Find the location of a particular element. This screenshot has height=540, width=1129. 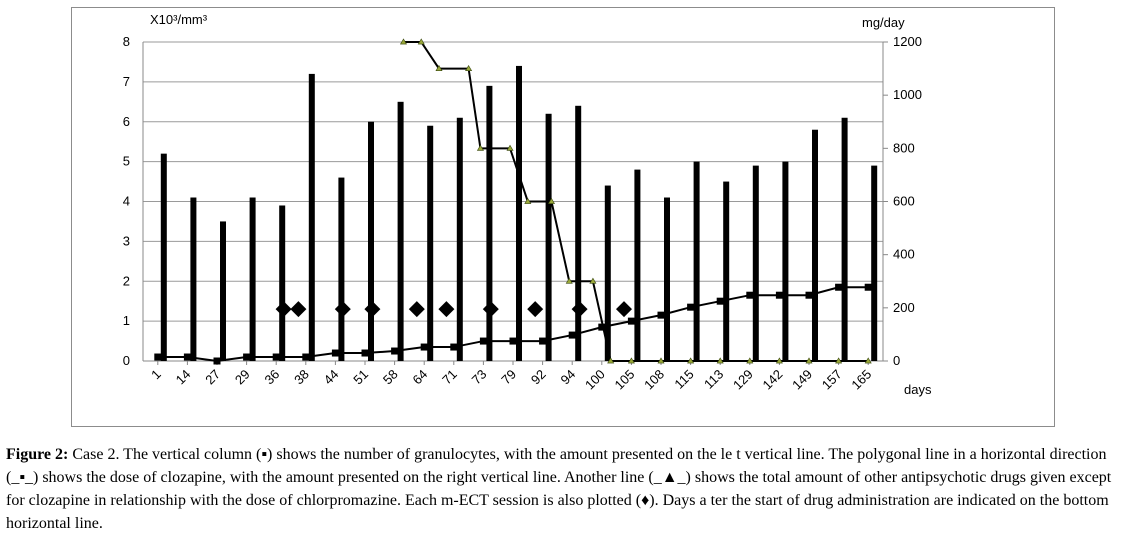

caption-label: Figure 2: is located at coordinates (37, 454).